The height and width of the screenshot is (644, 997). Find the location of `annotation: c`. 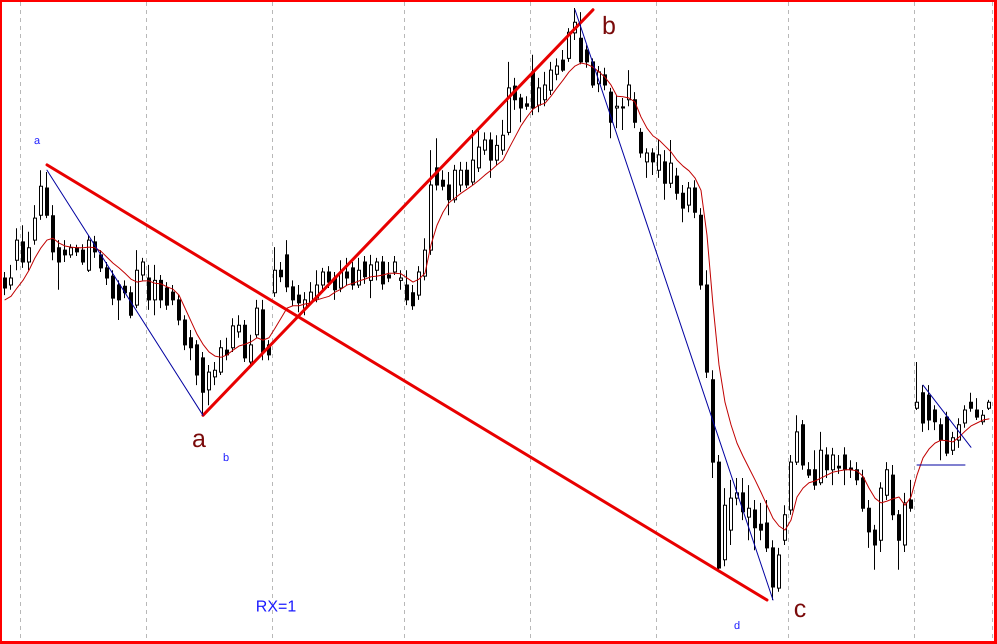

annotation: c is located at coordinates (800, 609).